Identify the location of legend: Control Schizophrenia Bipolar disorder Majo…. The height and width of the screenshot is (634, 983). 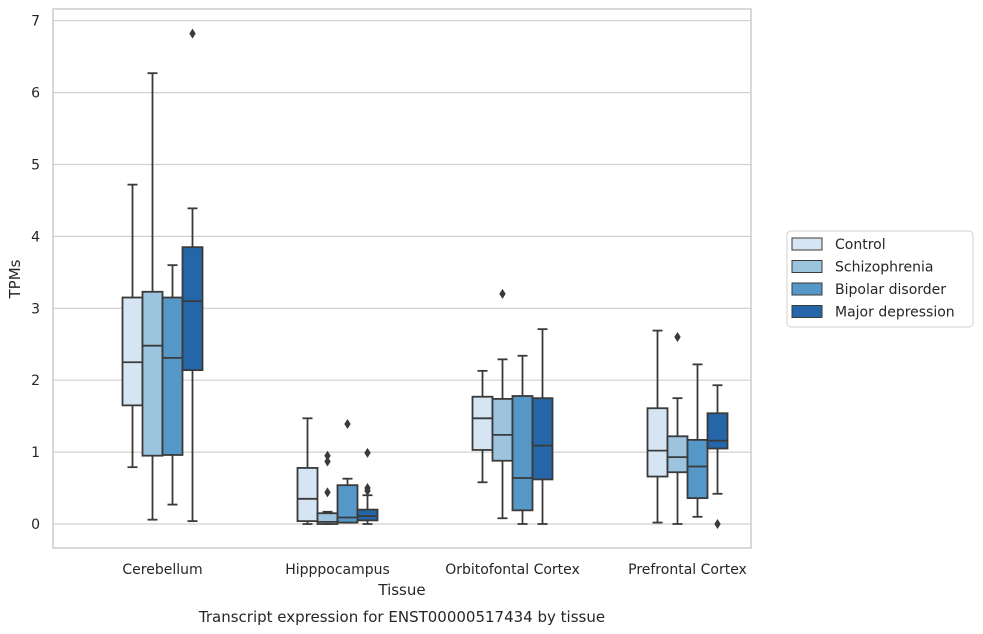
(880, 279).